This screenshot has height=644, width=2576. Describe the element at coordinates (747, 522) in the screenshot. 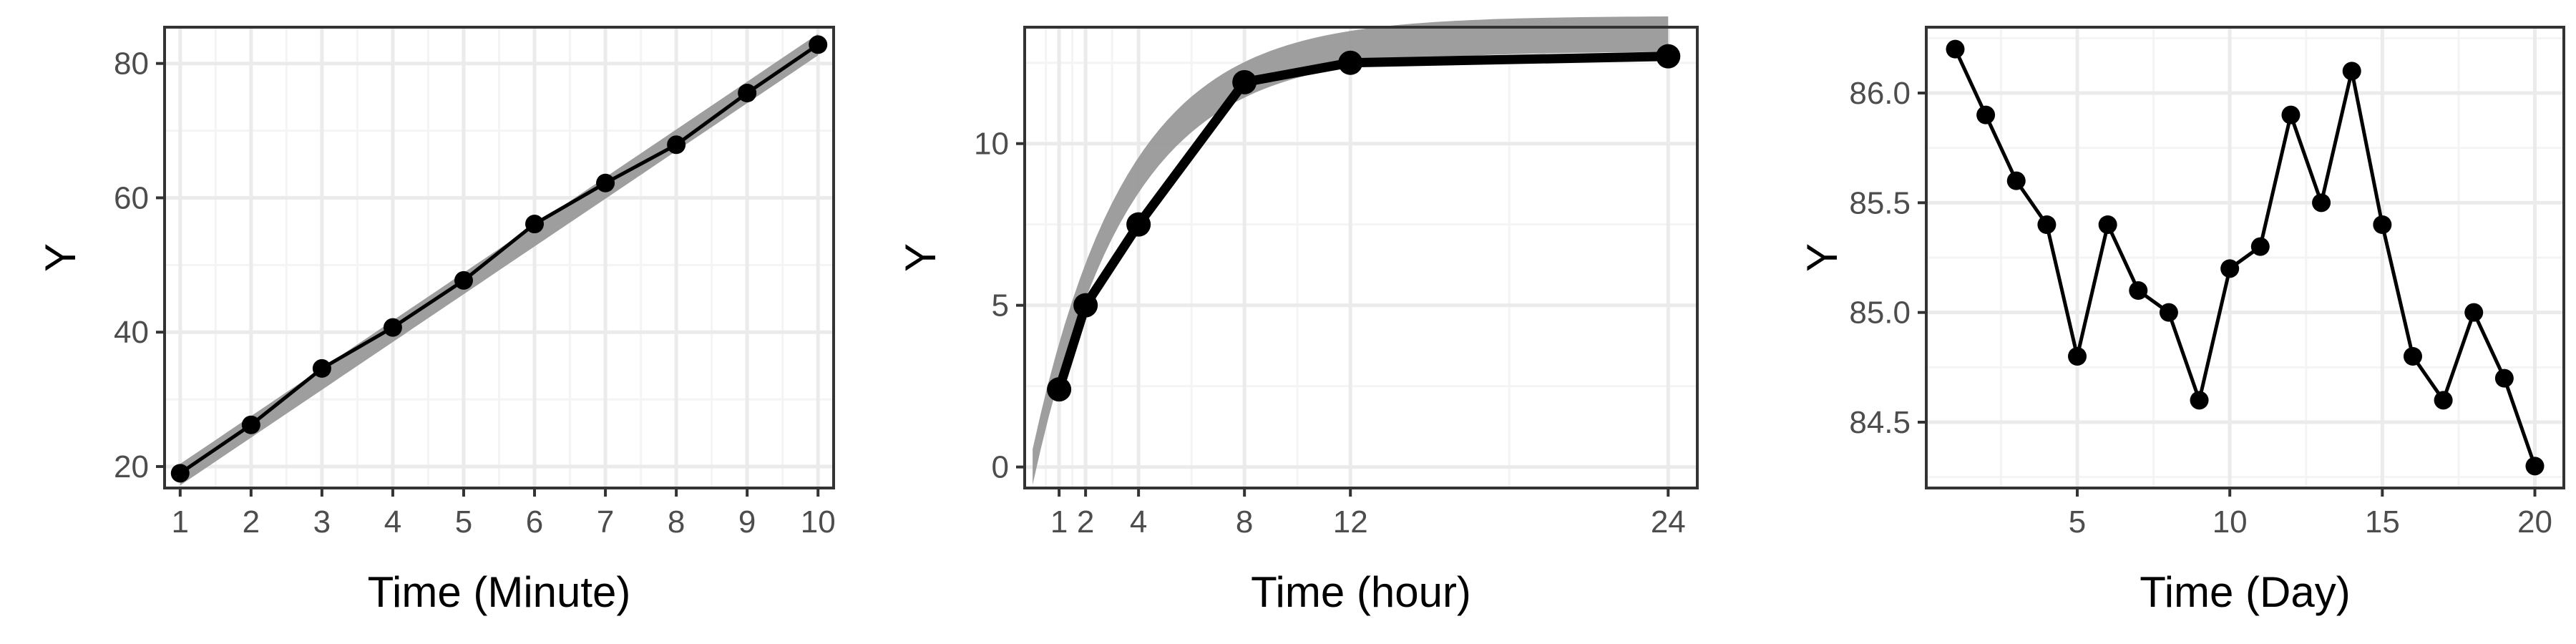

I see `x-tick-label: 9` at that location.